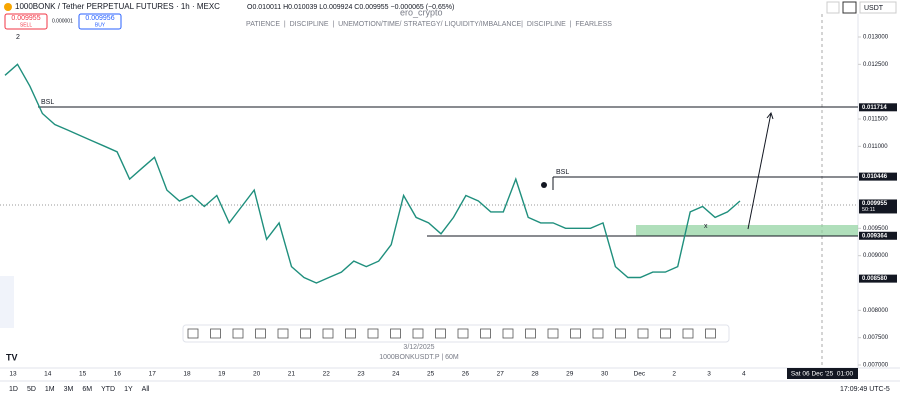 Image resolution: width=900 pixels, height=405 pixels. What do you see at coordinates (153, 374) in the screenshot?
I see `time-tick-label: 17` at bounding box center [153, 374].